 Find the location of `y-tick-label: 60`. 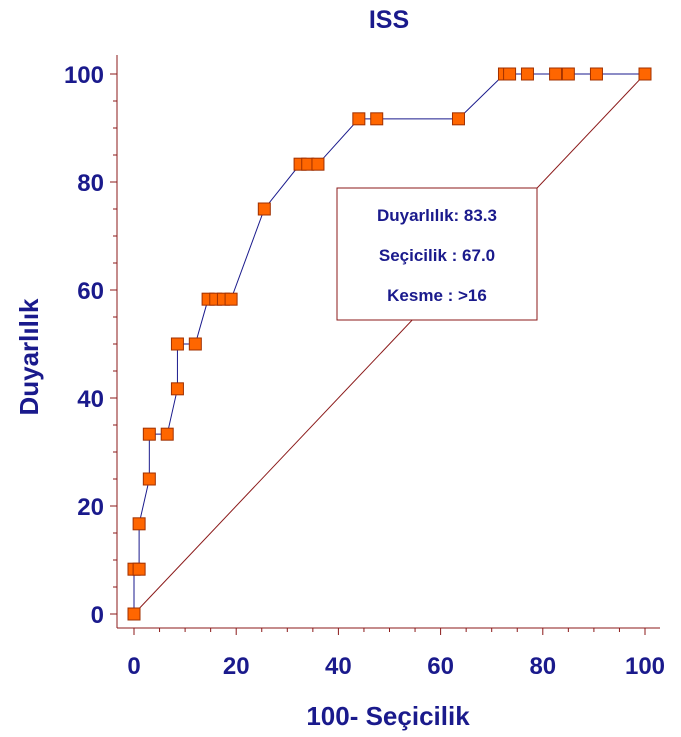

y-tick-label: 60 is located at coordinates (90, 291).